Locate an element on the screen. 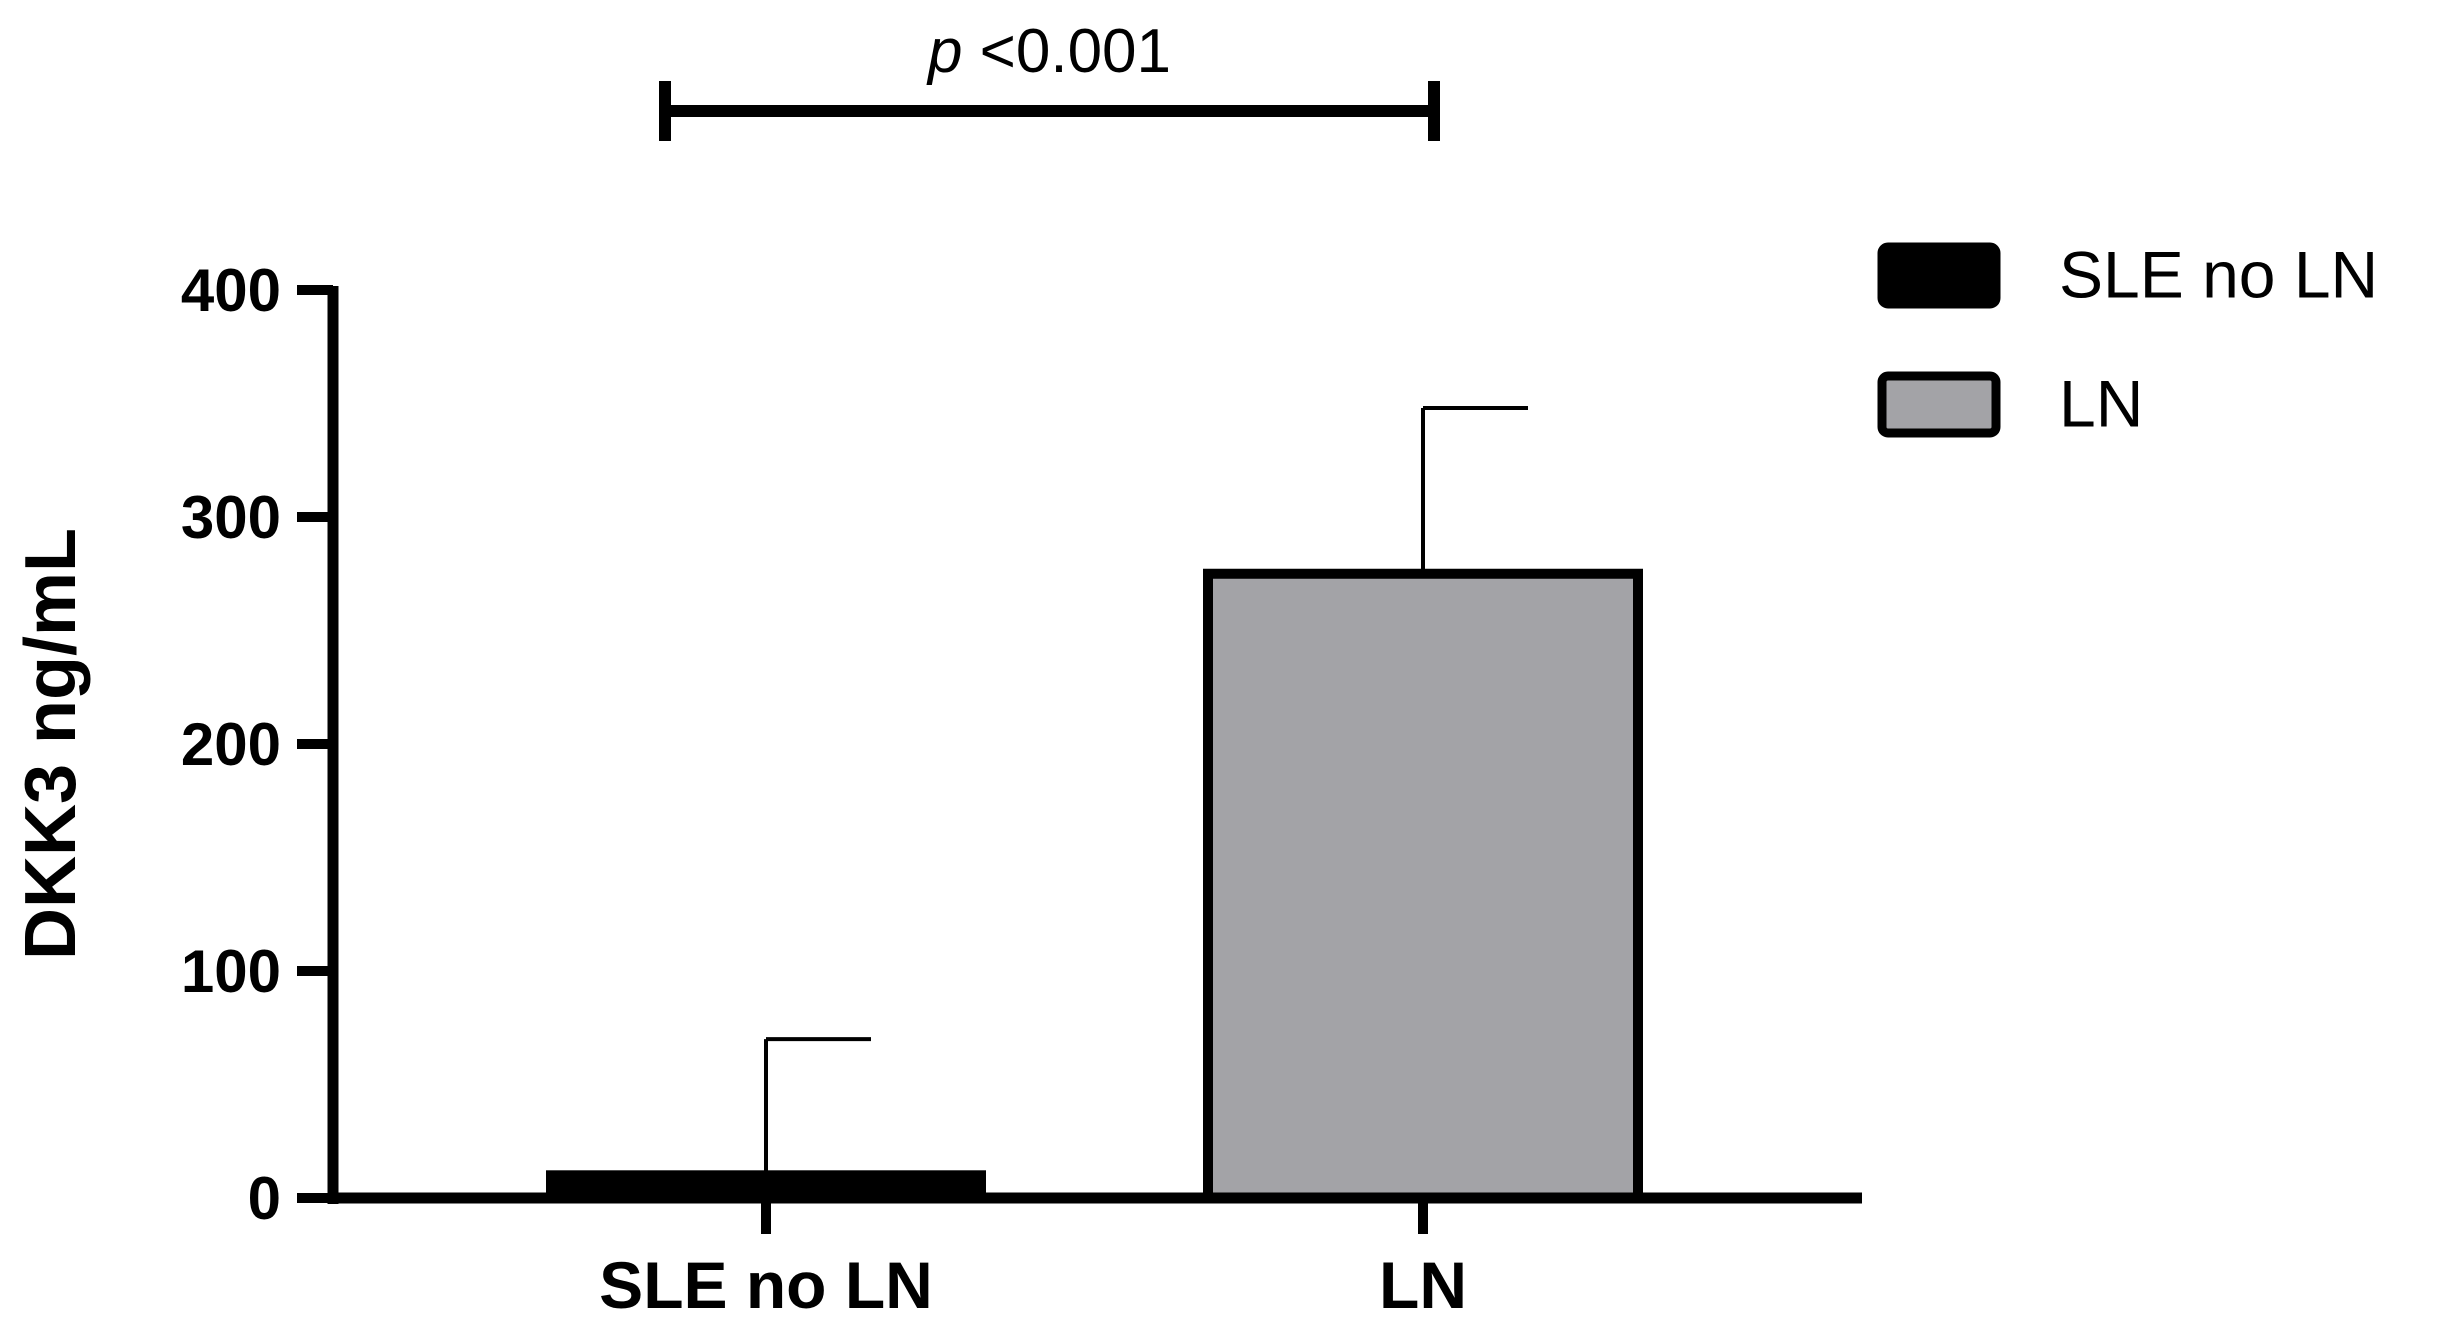  legend-label-sle-no-ln: SLE no LN is located at coordinates (2218, 275).